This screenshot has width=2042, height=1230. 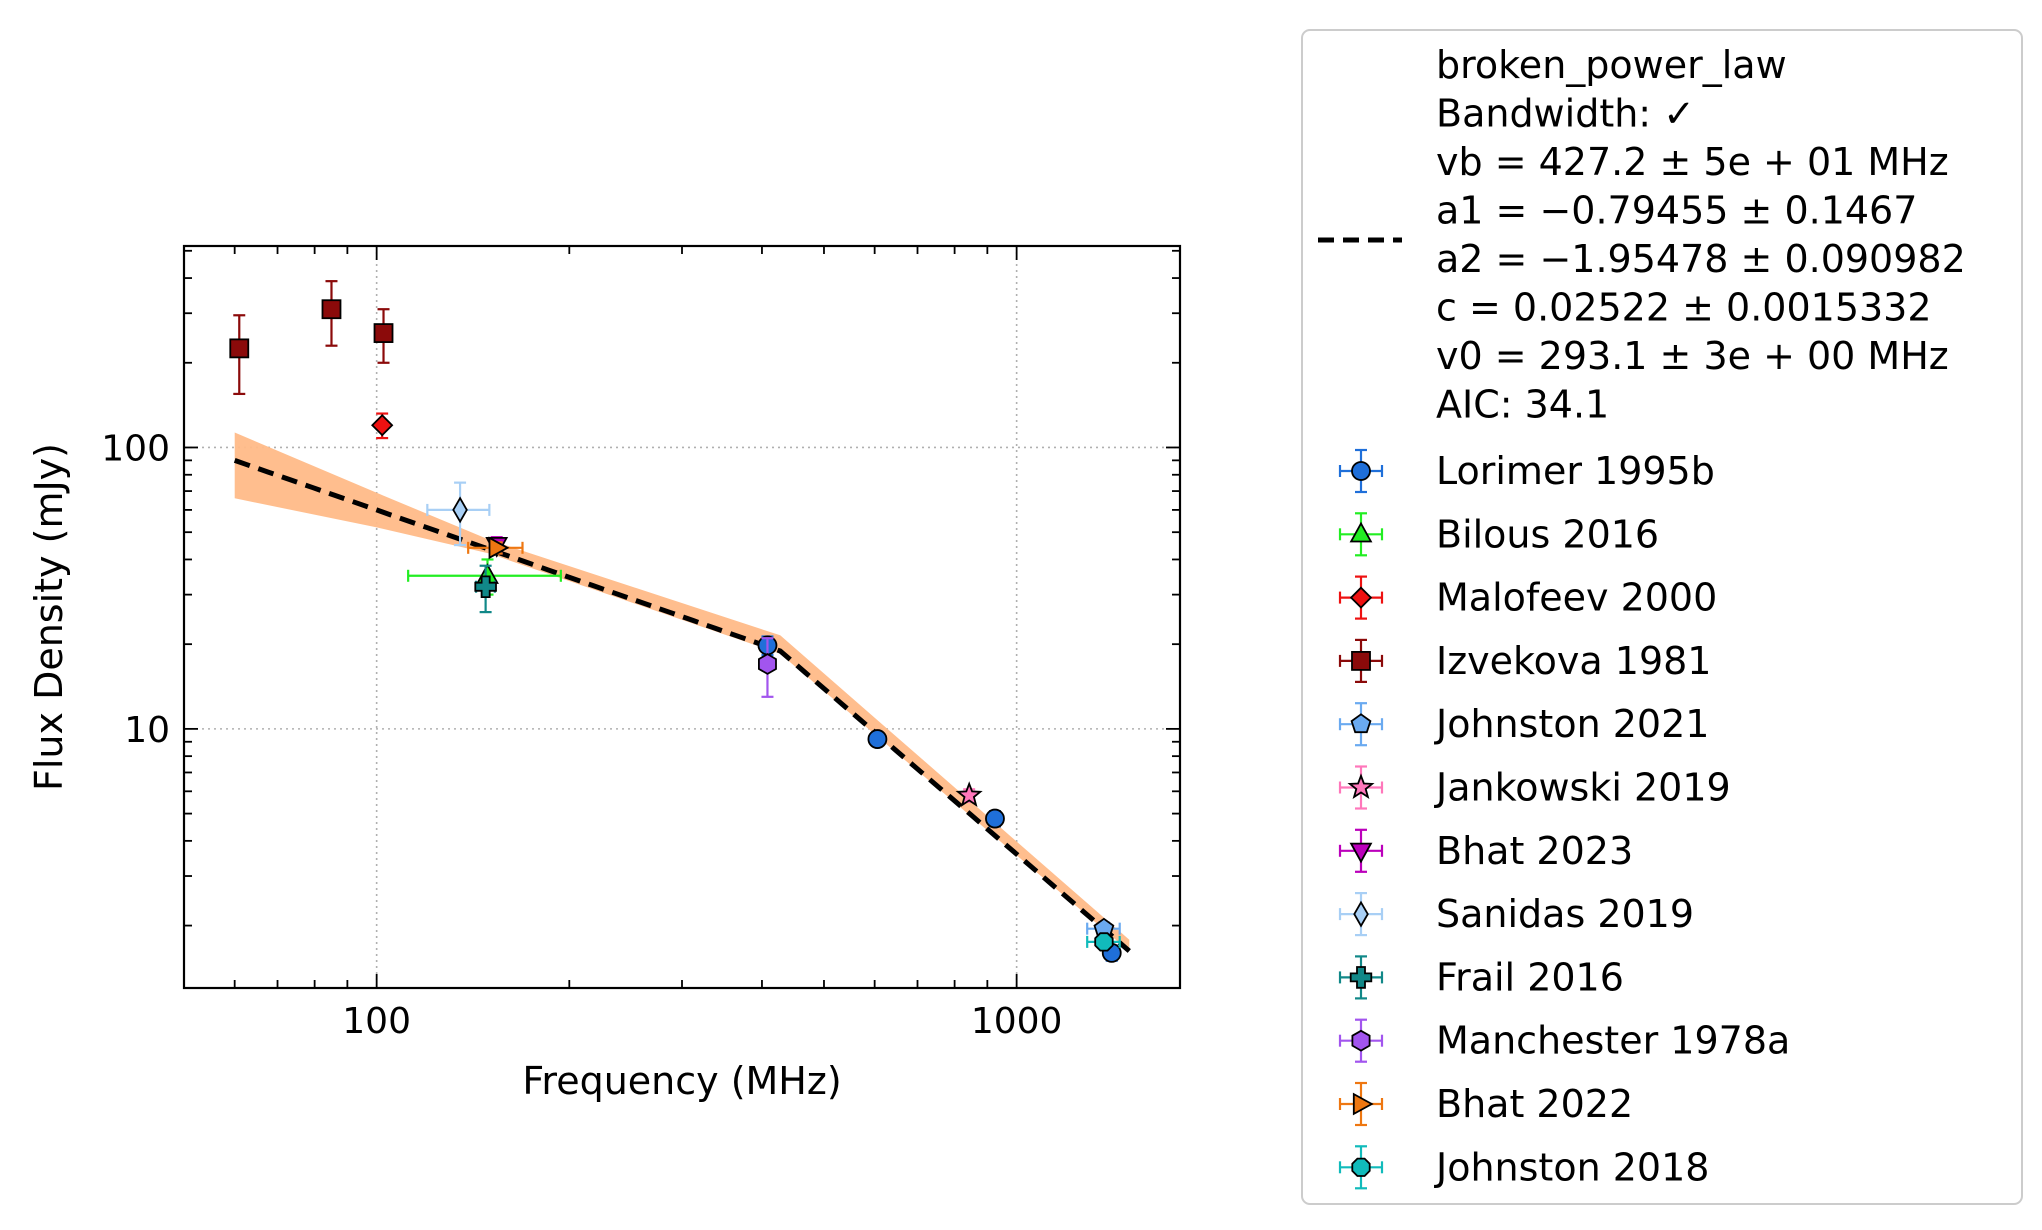 I want to click on legend-entry: Bhat 2022, so click(x=1485, y=1104).